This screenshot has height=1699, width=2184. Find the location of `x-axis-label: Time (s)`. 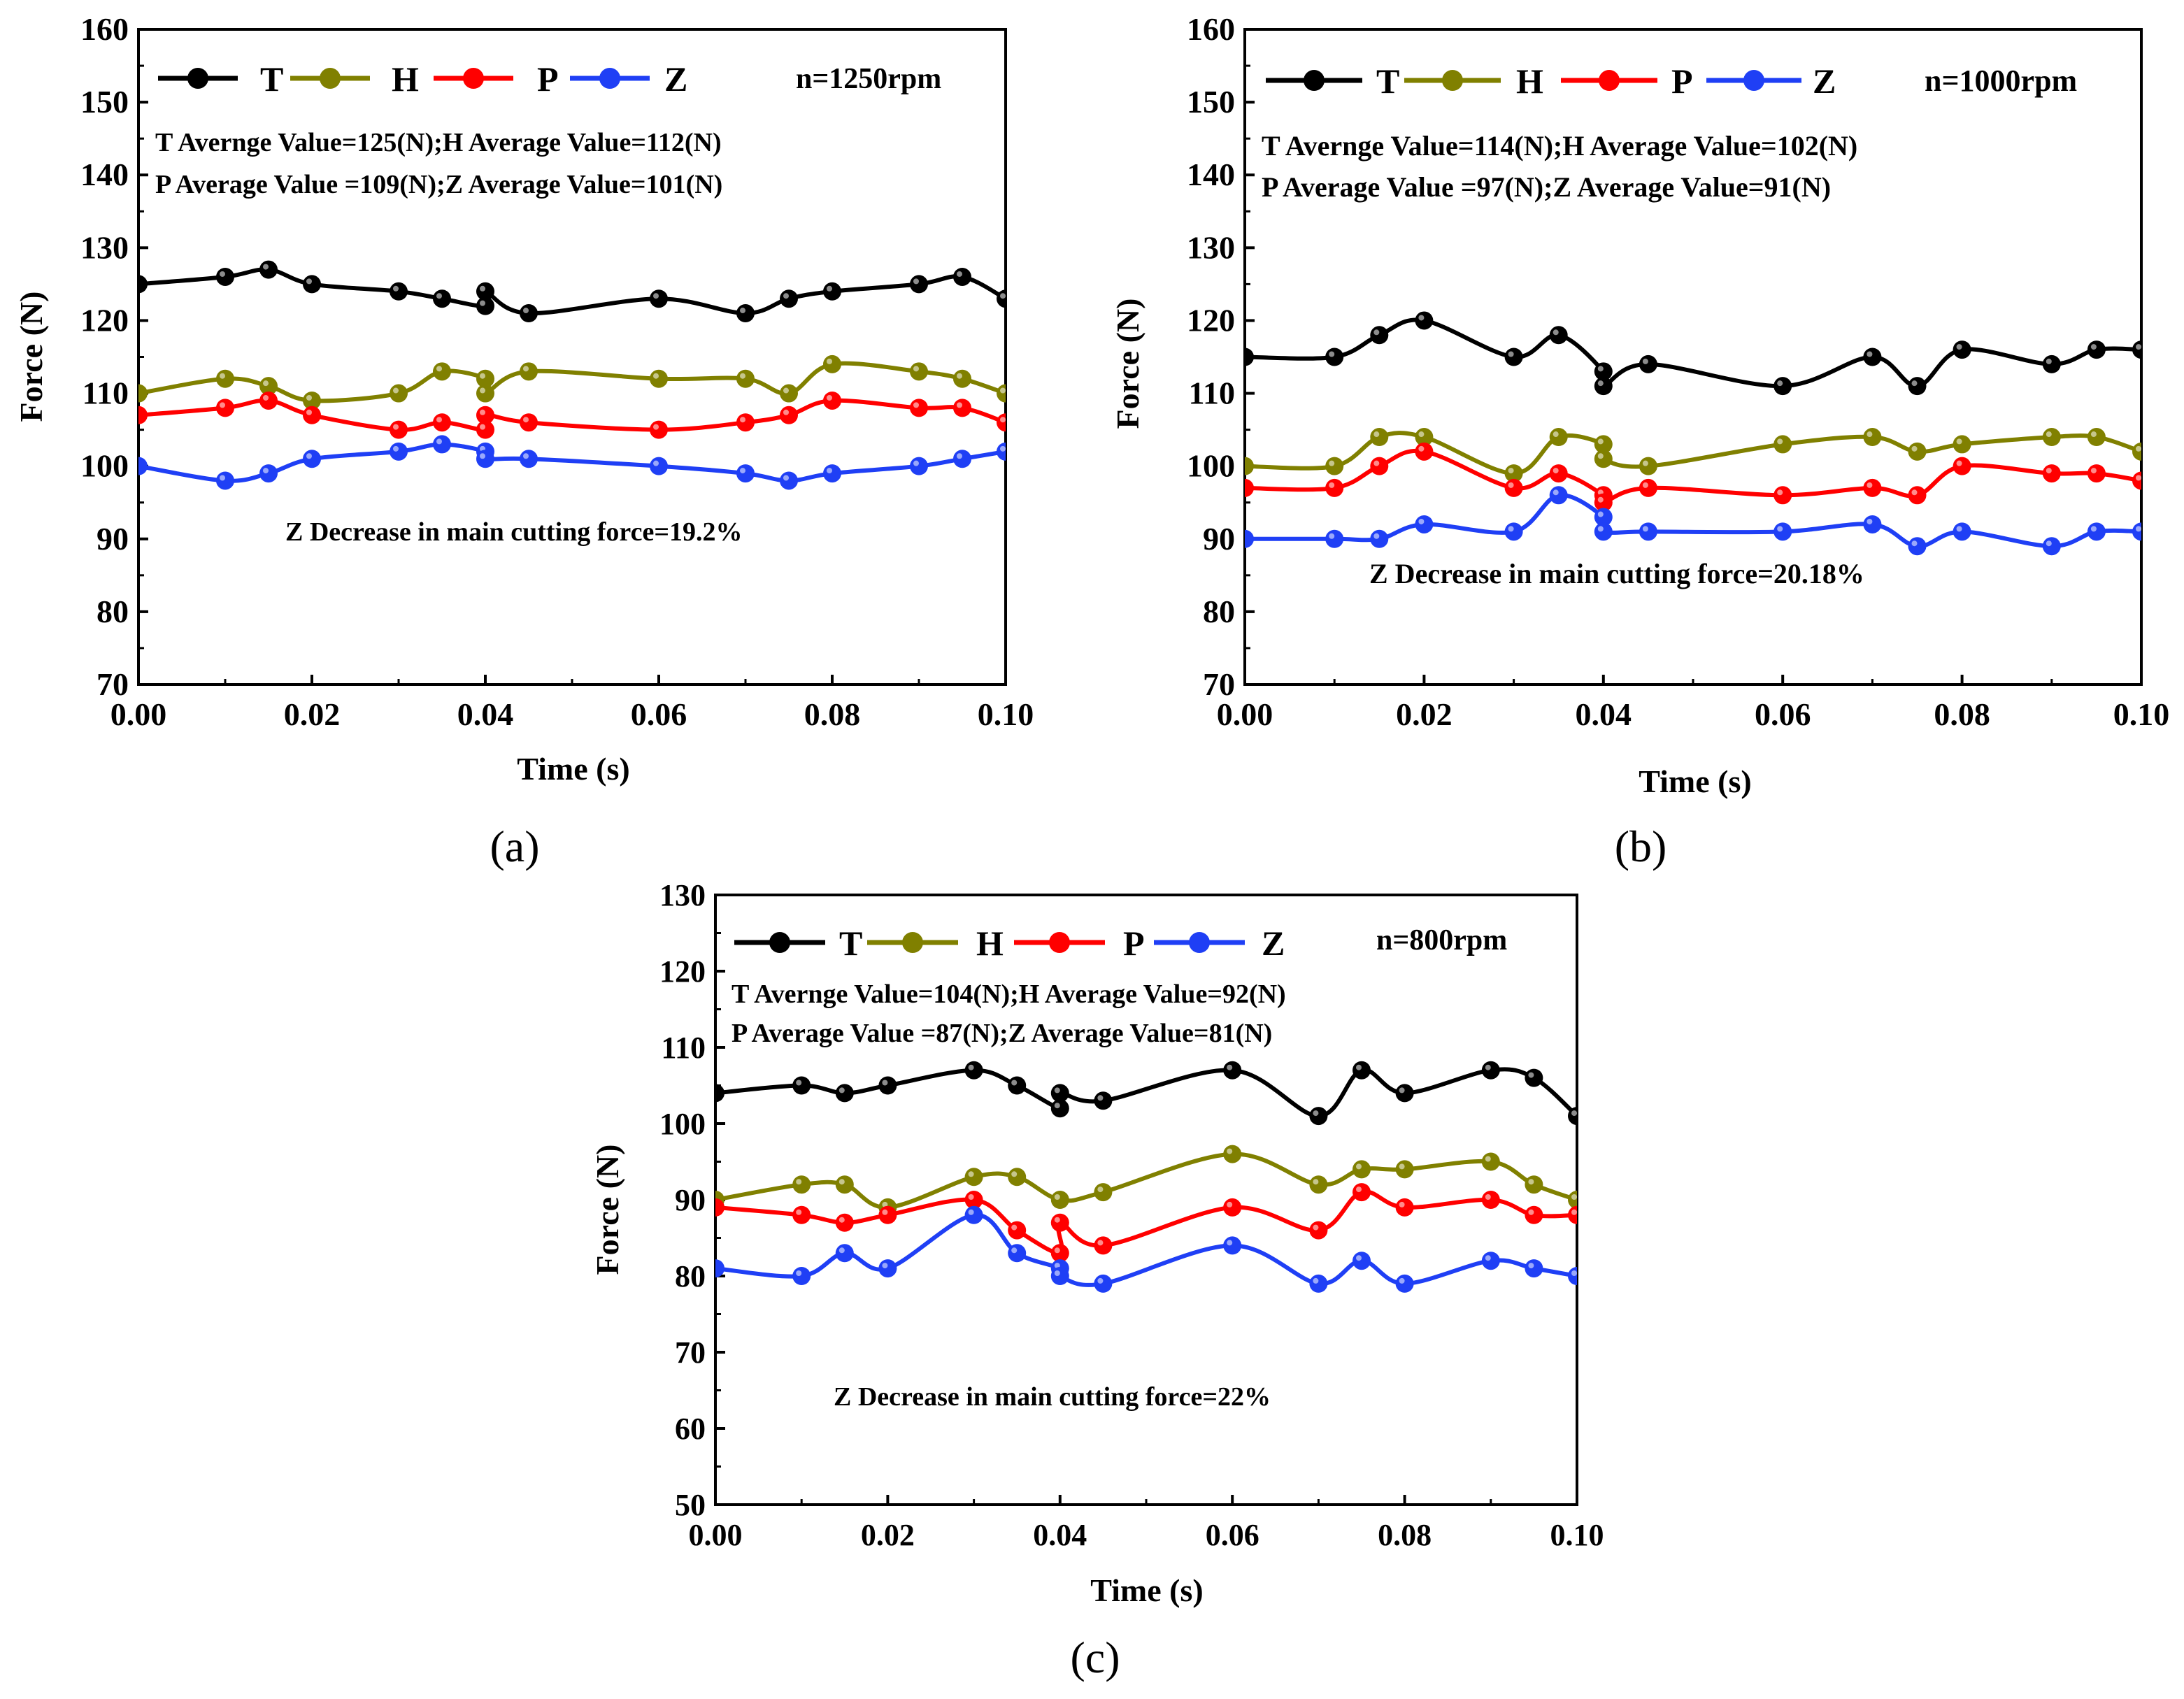

x-axis-label: Time (s) is located at coordinates (573, 769).